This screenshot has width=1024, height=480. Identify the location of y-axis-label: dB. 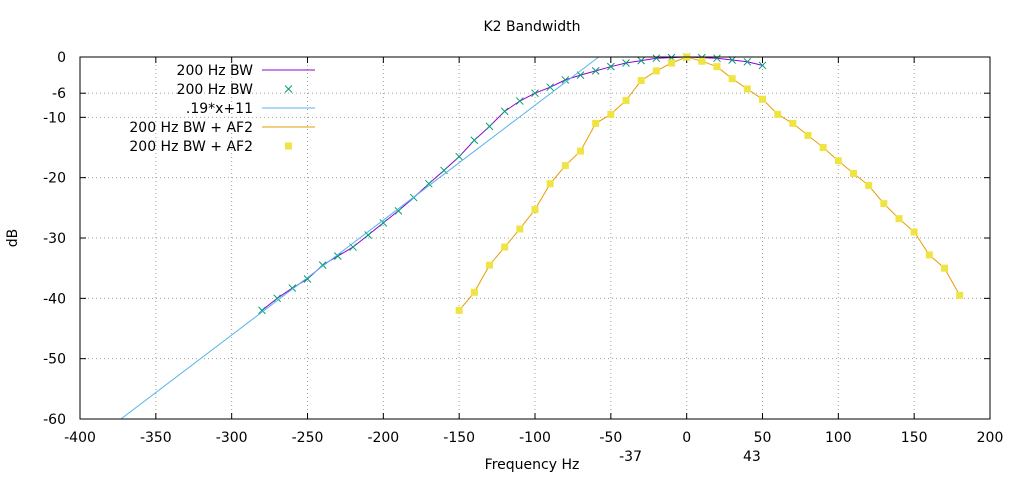
(13, 238).